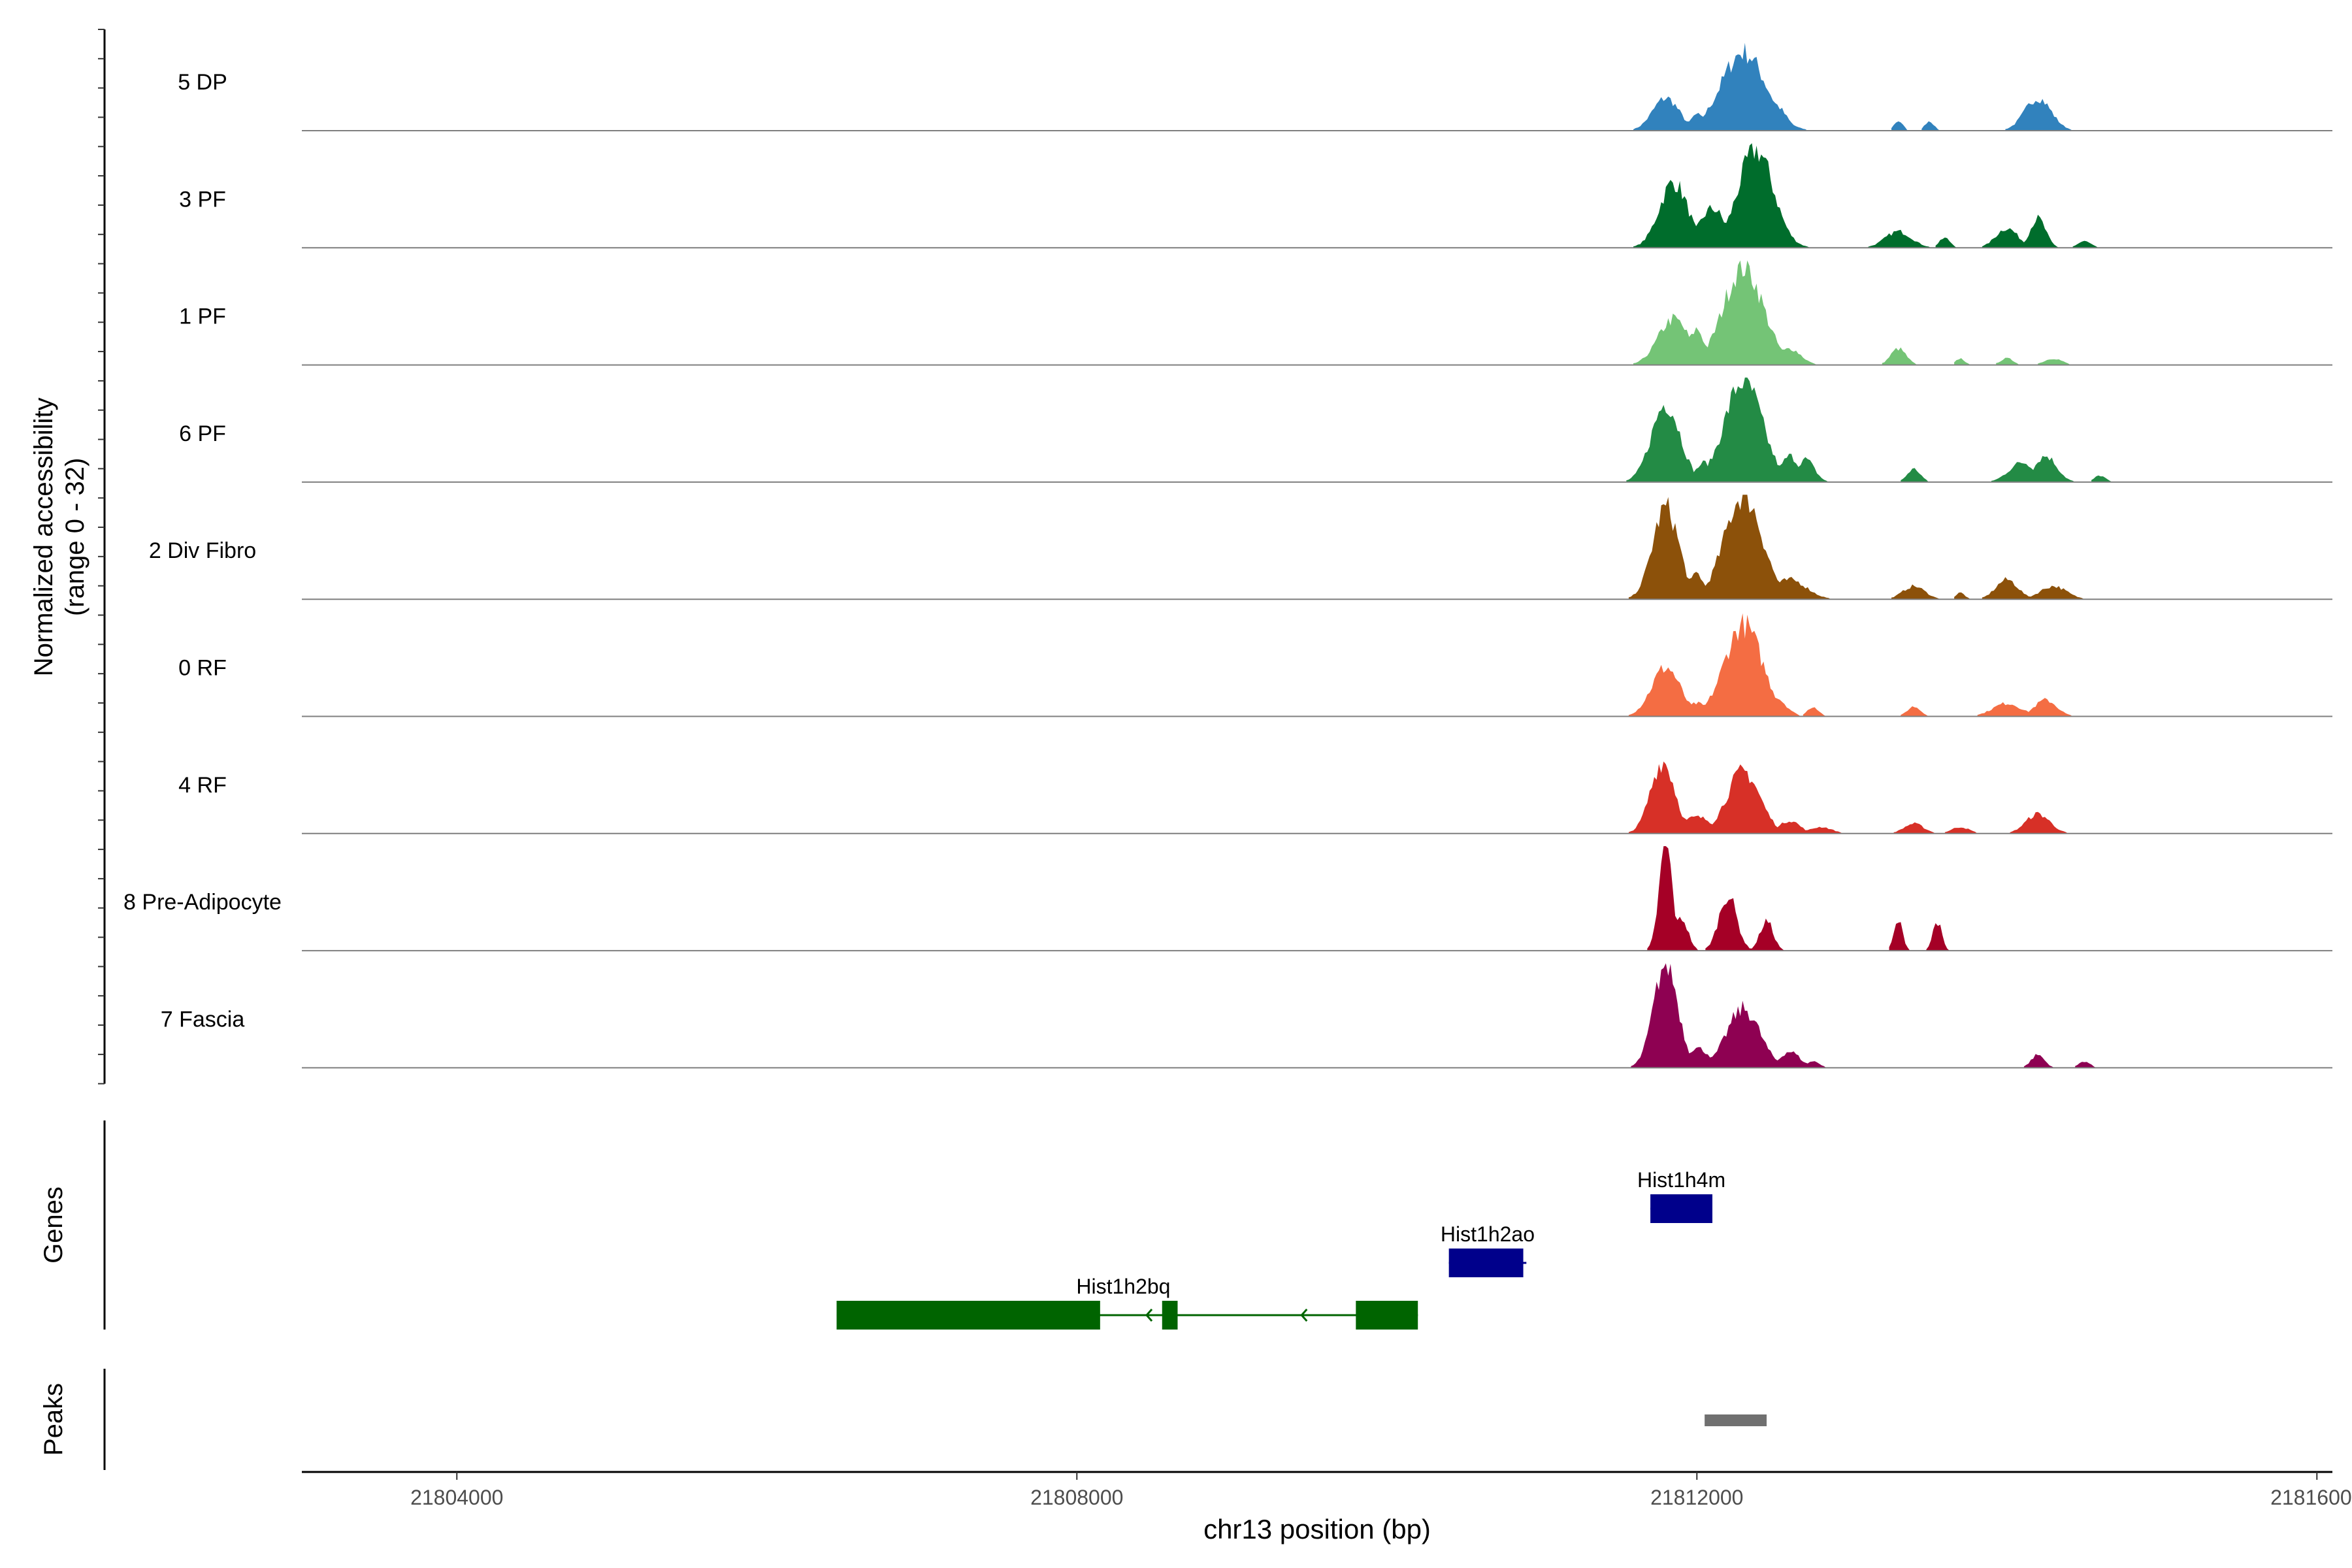 Image resolution: width=2352 pixels, height=1568 pixels. Describe the element at coordinates (1123, 1286) in the screenshot. I see `gene-label: Hist1h2bq` at that location.